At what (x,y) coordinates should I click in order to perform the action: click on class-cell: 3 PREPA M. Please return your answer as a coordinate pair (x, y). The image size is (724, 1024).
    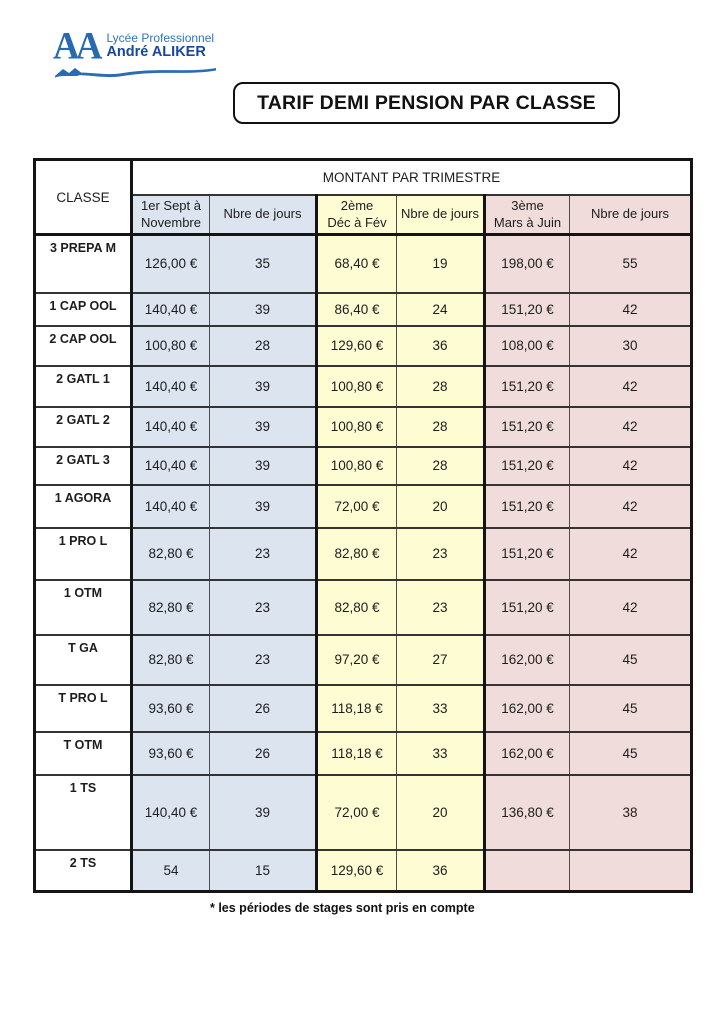
    Looking at the image, I should click on (83, 264).